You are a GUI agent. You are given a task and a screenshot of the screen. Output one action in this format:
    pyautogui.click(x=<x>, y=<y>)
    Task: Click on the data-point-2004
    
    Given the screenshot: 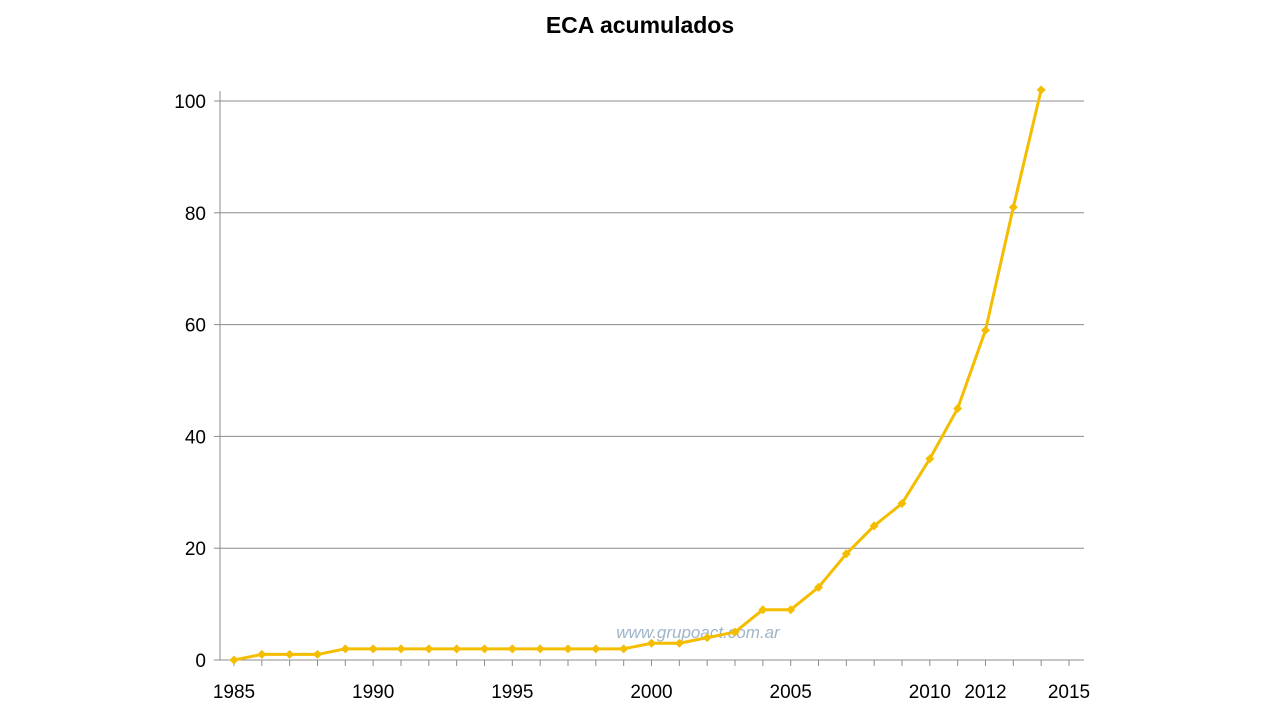 What is the action you would take?
    pyautogui.click(x=763, y=610)
    